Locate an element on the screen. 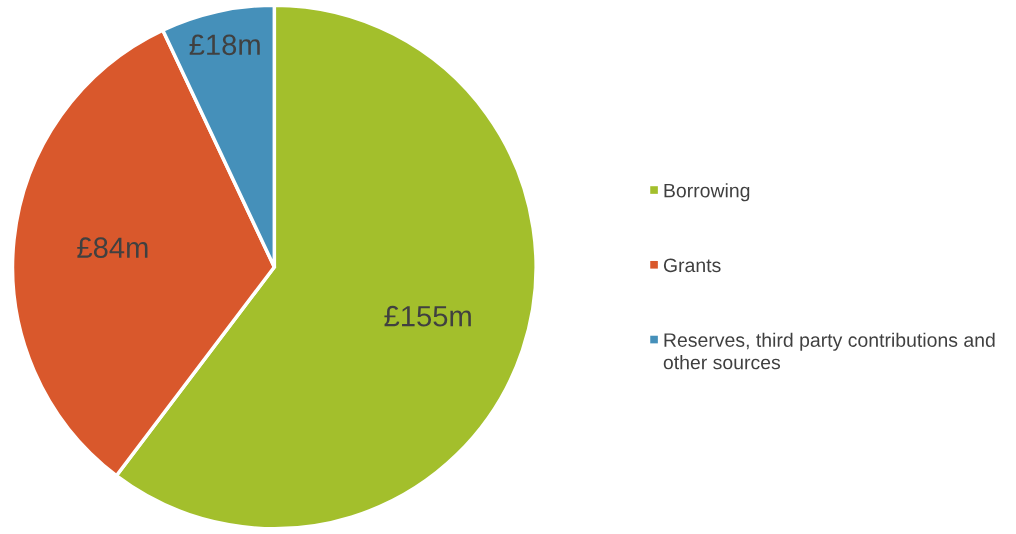 Image resolution: width=1016 pixels, height=534 pixels. legend-label: Reserves, third party contributions and other sources is located at coordinates (829, 351).